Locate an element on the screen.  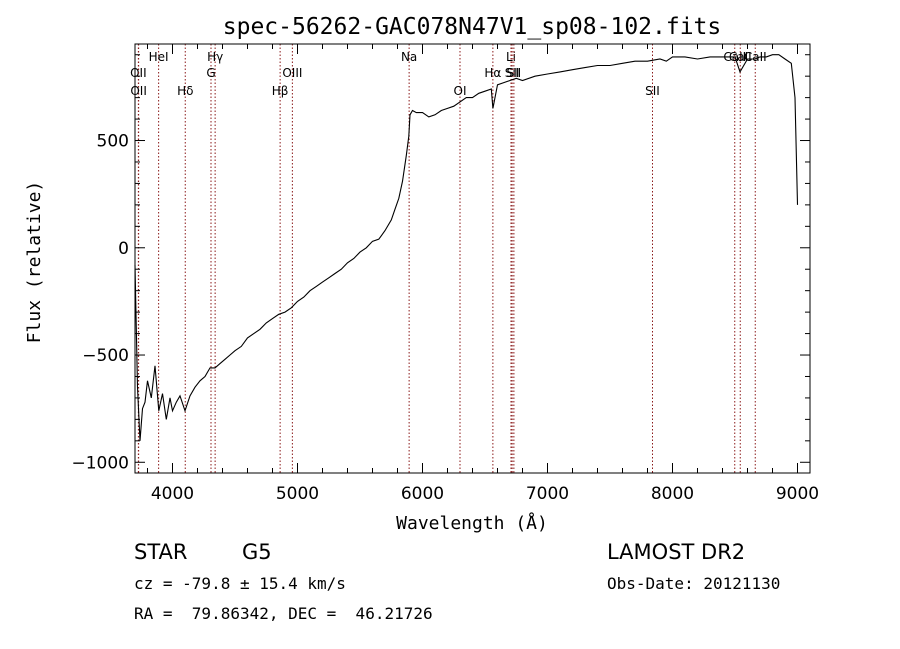
spectral-subclass: G5 is located at coordinates (257, 552).